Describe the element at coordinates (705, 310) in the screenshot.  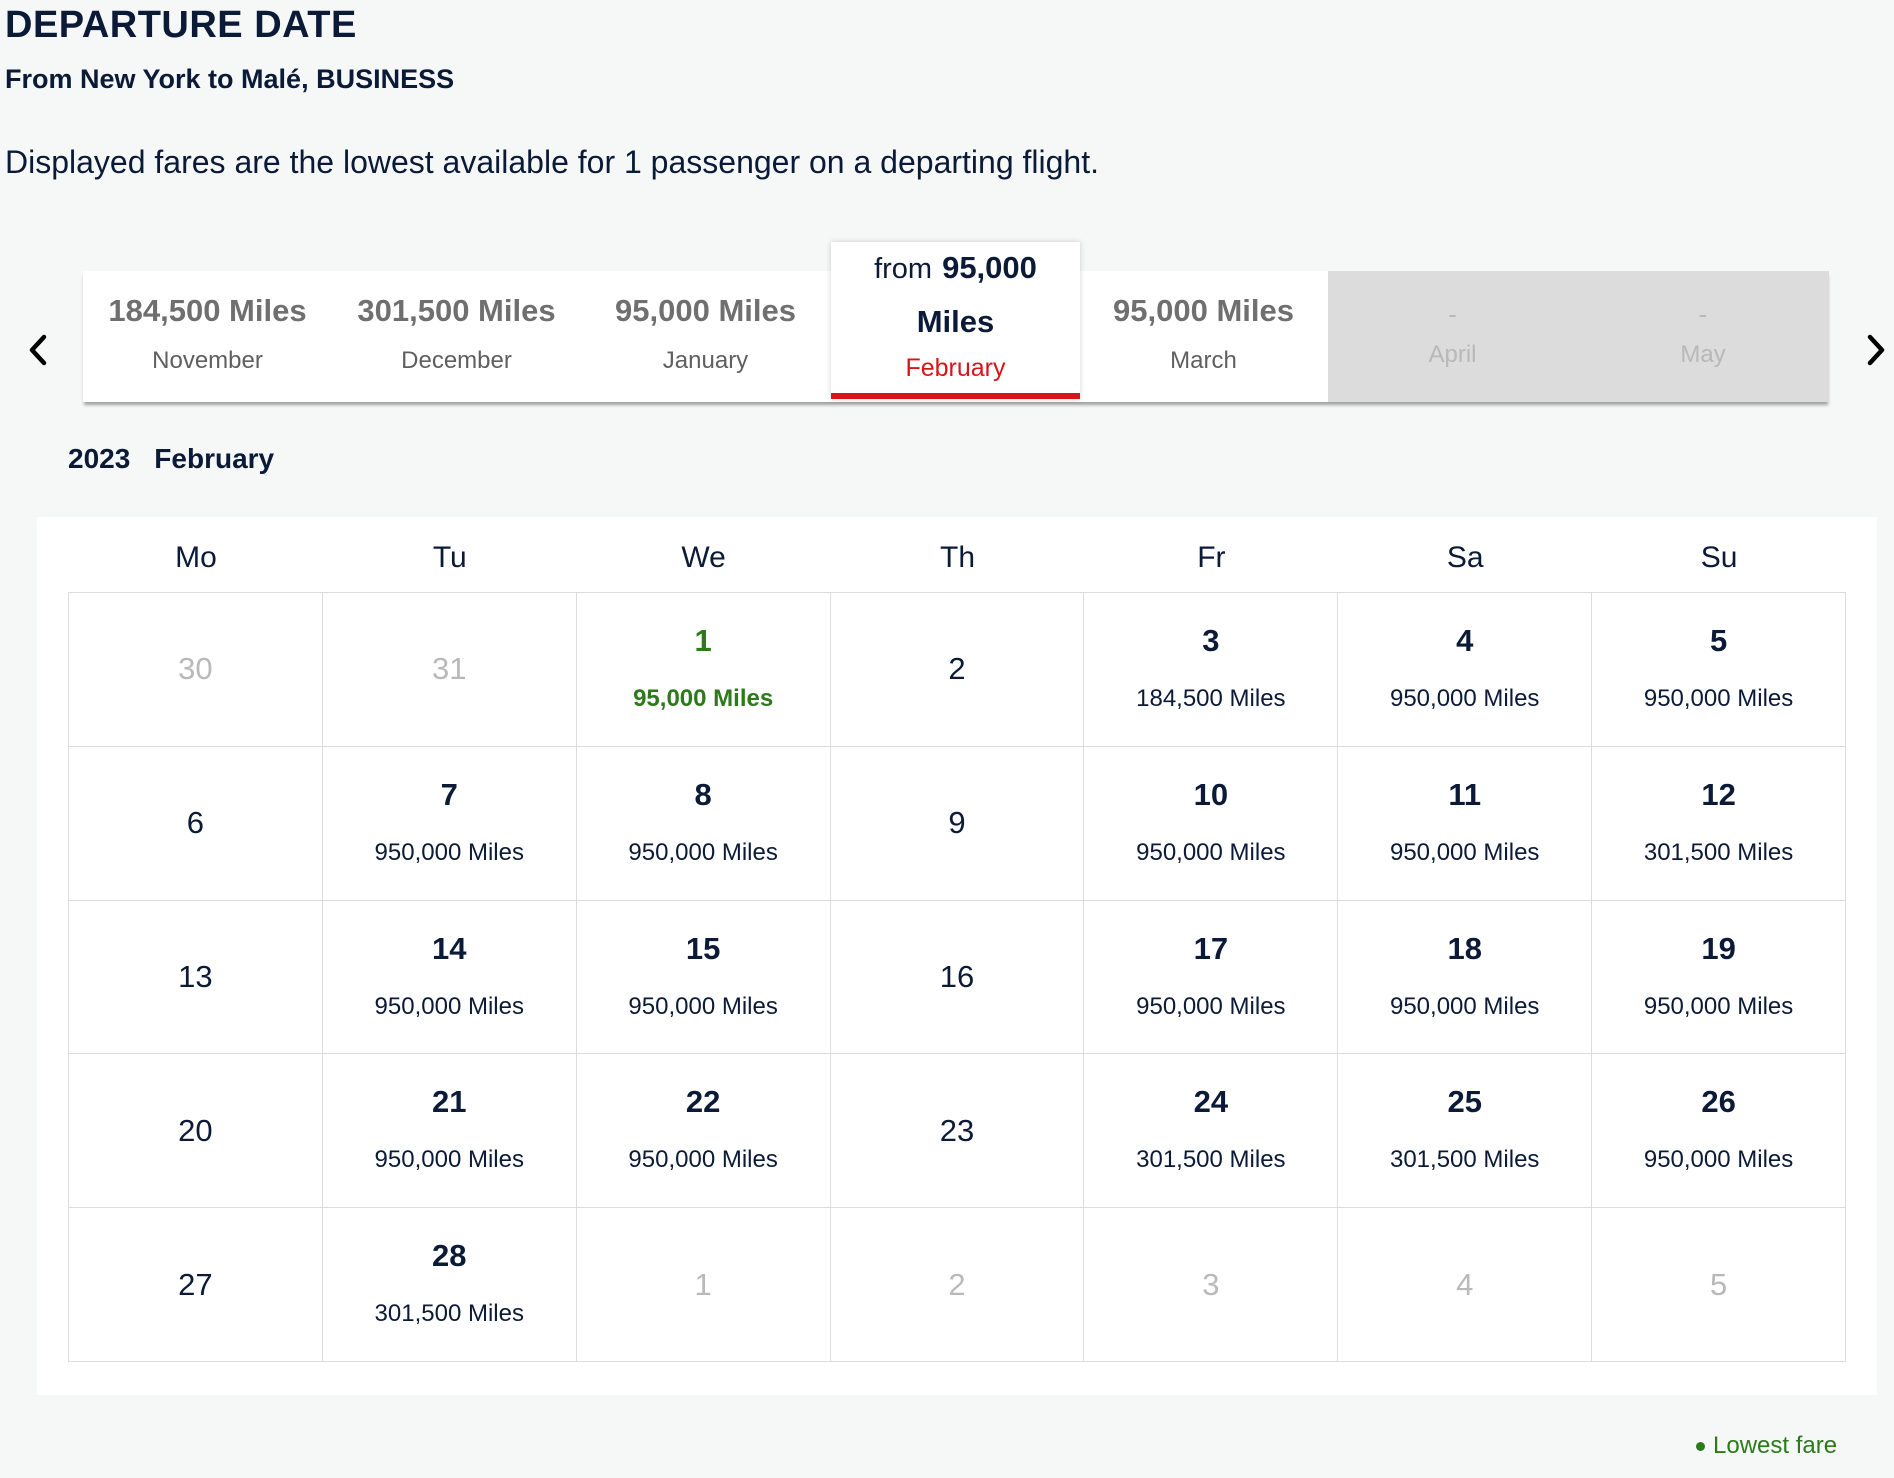
I see `month-fare: 95,000 Miles` at that location.